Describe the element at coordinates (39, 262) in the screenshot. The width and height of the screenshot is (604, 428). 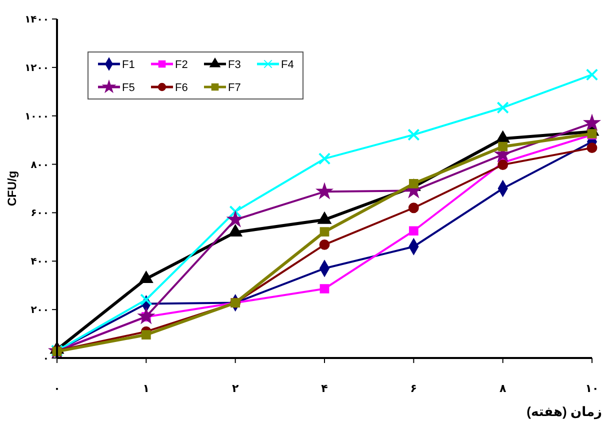
I see `y-tick-label: ۴۰۰` at that location.